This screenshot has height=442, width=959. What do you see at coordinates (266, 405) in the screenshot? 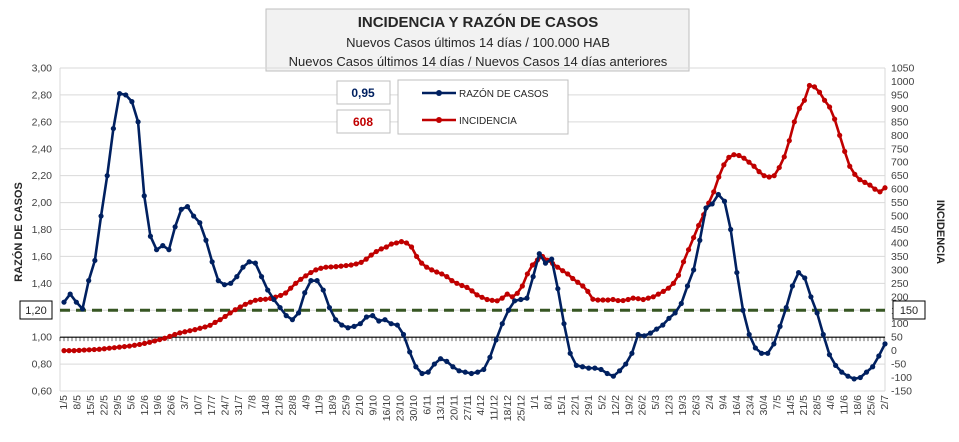
I see `x-tick-label: 14/8` at bounding box center [266, 405].